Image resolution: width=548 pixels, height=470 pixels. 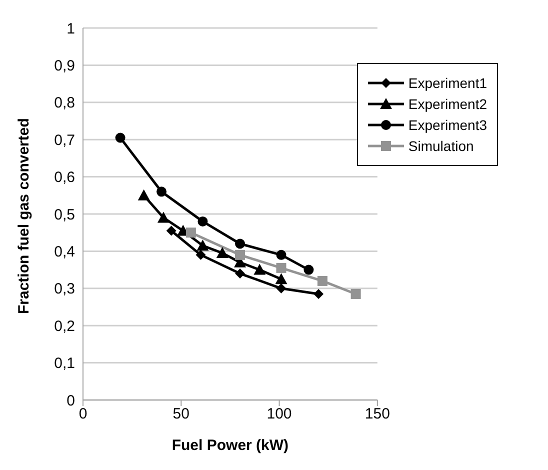 I want to click on legend-label: Experiment1, so click(x=447, y=83).